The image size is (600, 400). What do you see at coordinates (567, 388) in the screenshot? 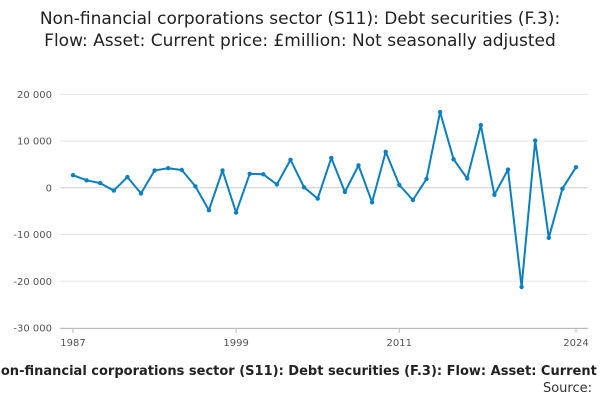
I see `source-label: Source:` at bounding box center [567, 388].